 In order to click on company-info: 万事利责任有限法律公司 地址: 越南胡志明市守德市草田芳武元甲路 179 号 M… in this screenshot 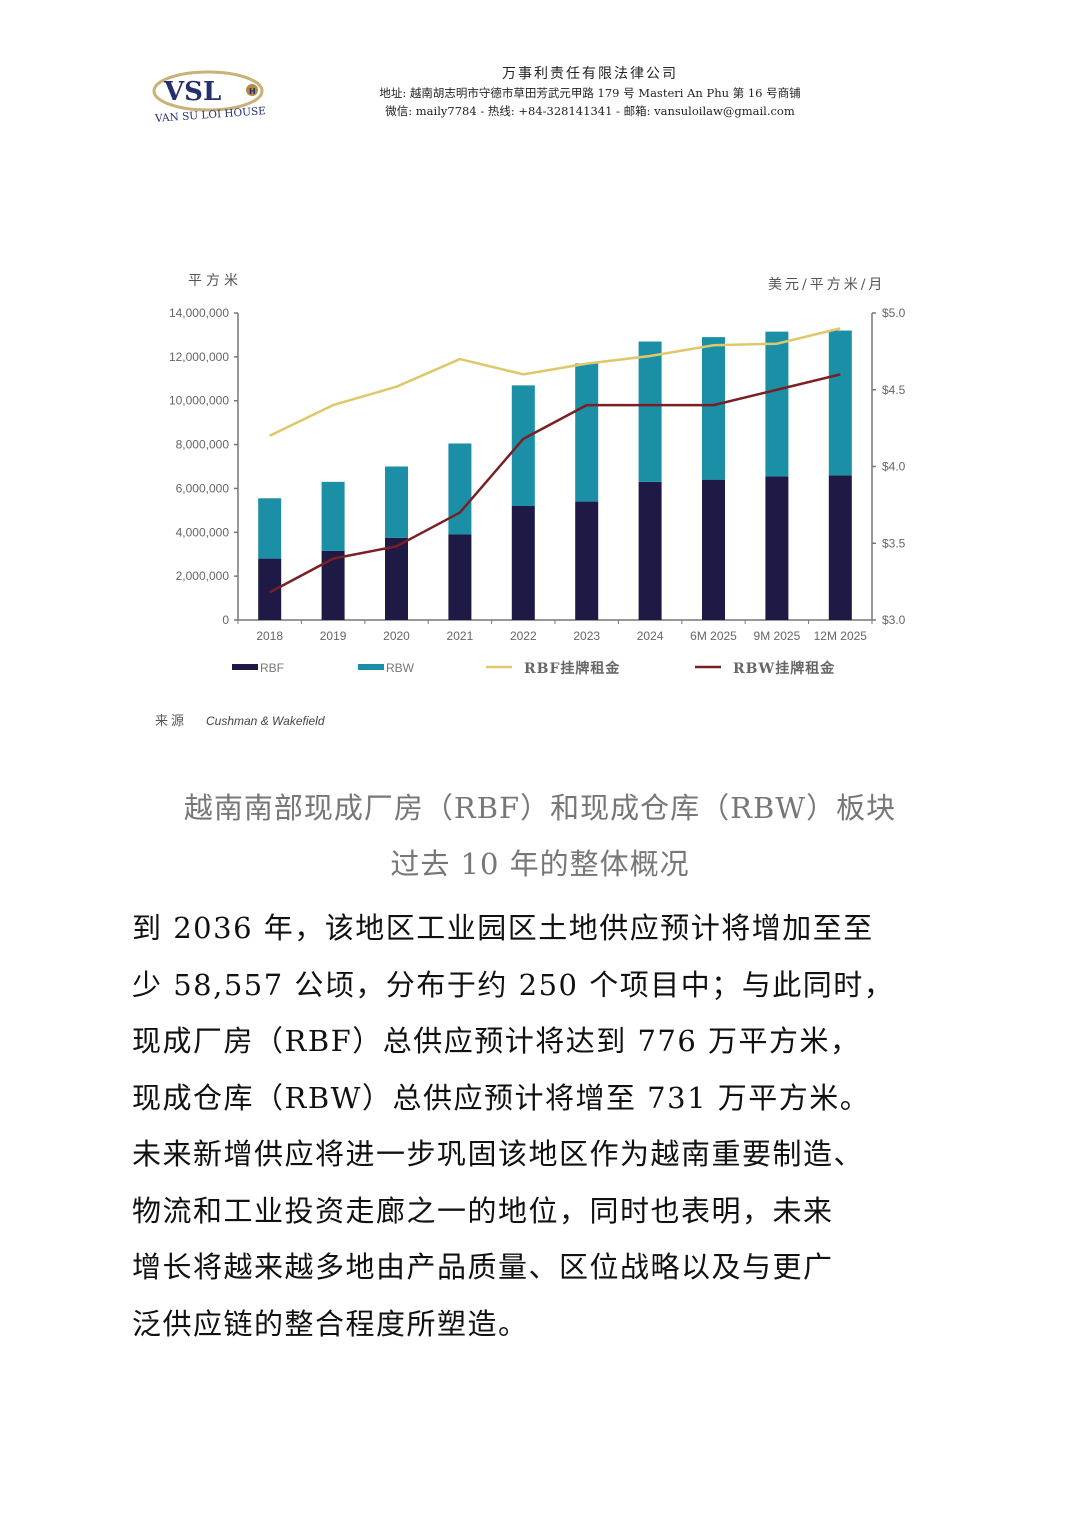, I will do `click(590, 92)`.